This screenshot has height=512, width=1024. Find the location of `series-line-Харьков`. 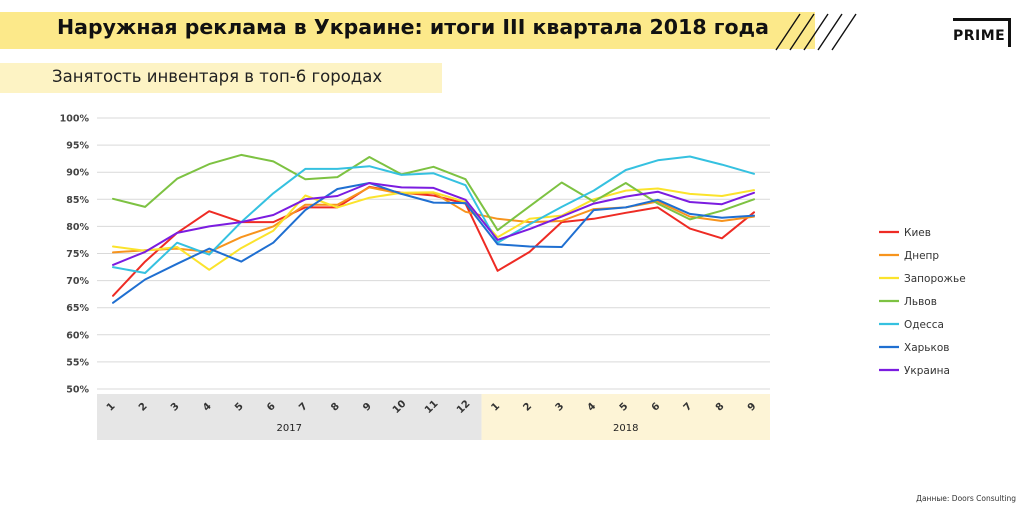

series-line-Харьков is located at coordinates (433, 243).